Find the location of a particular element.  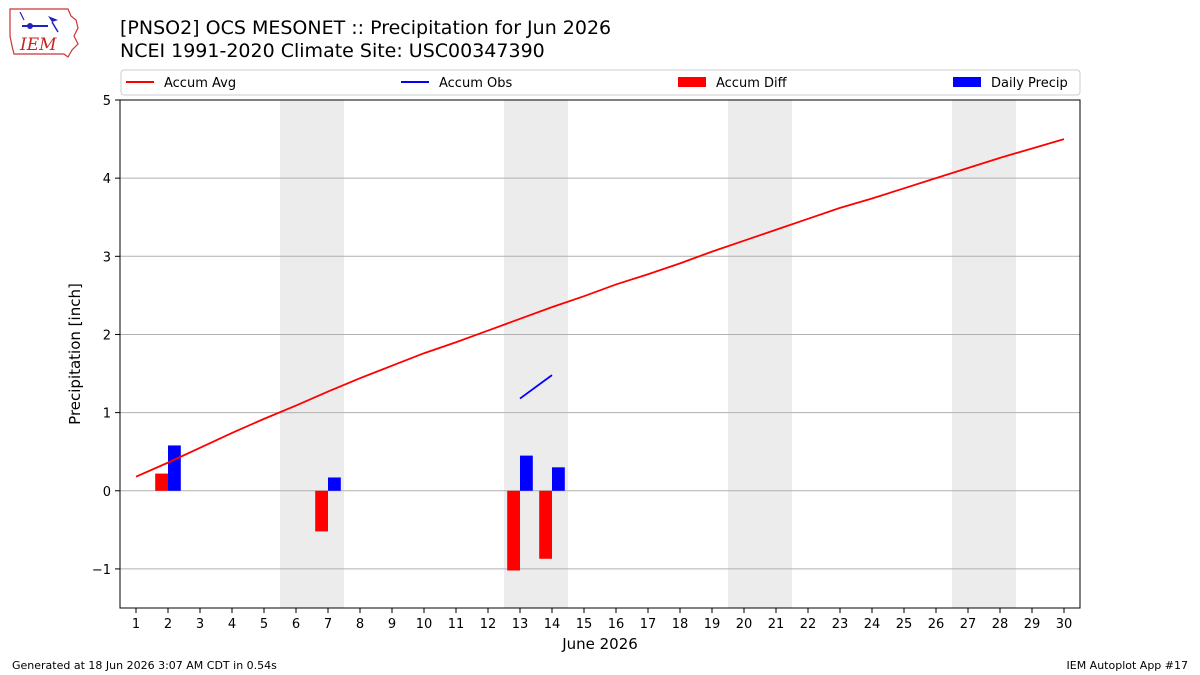

x-tick-label-13: 13 is located at coordinates (520, 624).